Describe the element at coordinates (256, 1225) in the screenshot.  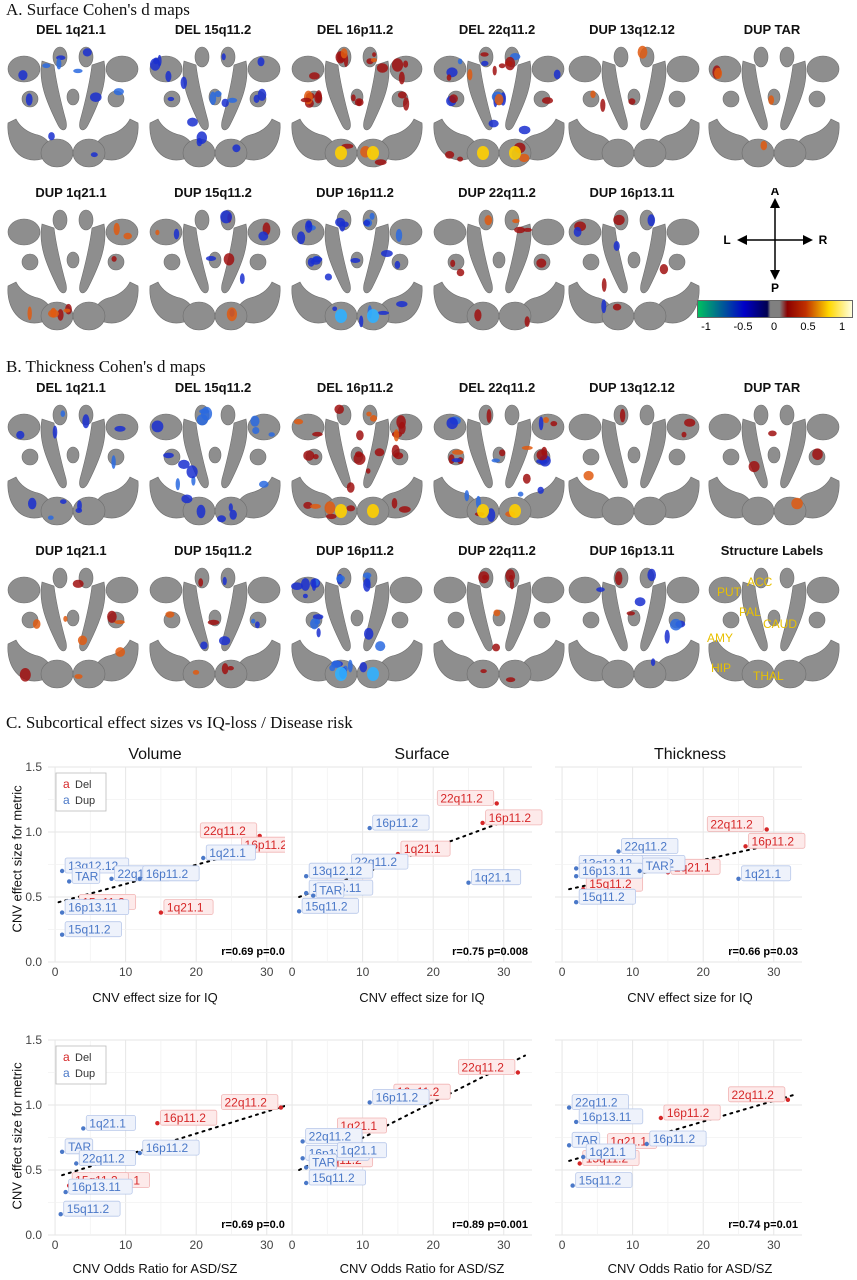
I see `correlation-stat: r=0.69 p=0.03` at that location.